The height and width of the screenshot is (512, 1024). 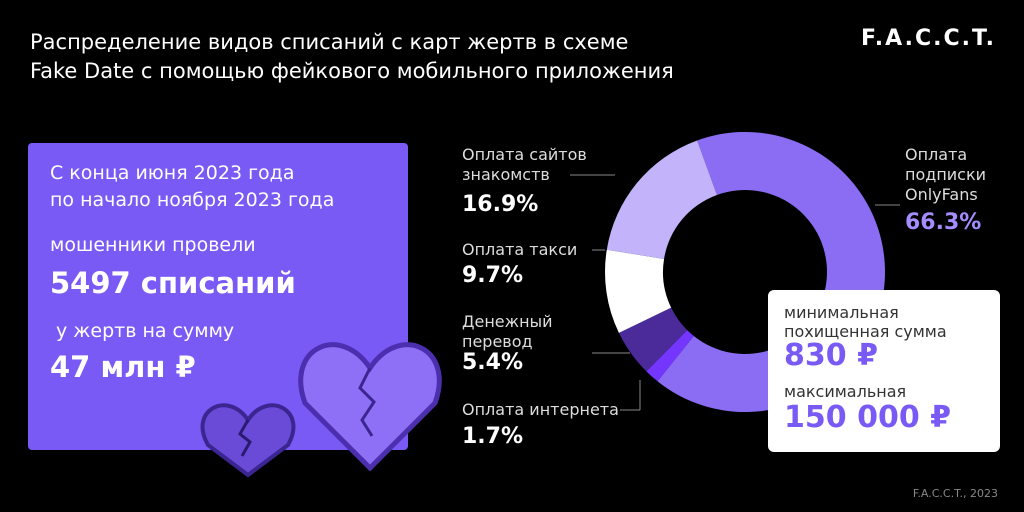 I want to click on period: по начало ноября 2023 года, so click(x=192, y=200).